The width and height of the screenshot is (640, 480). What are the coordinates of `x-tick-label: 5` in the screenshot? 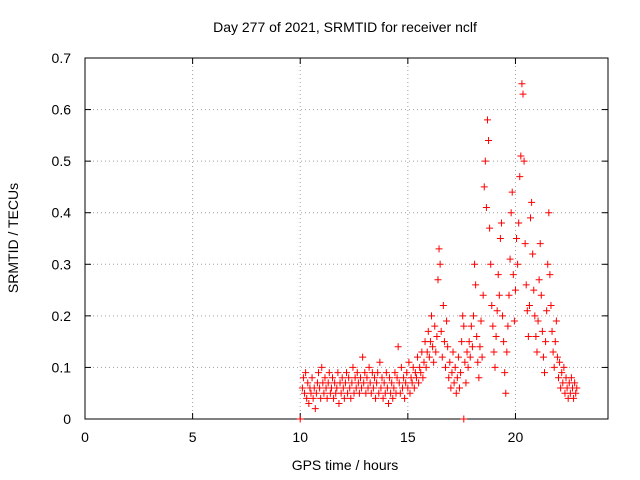 It's located at (193, 437).